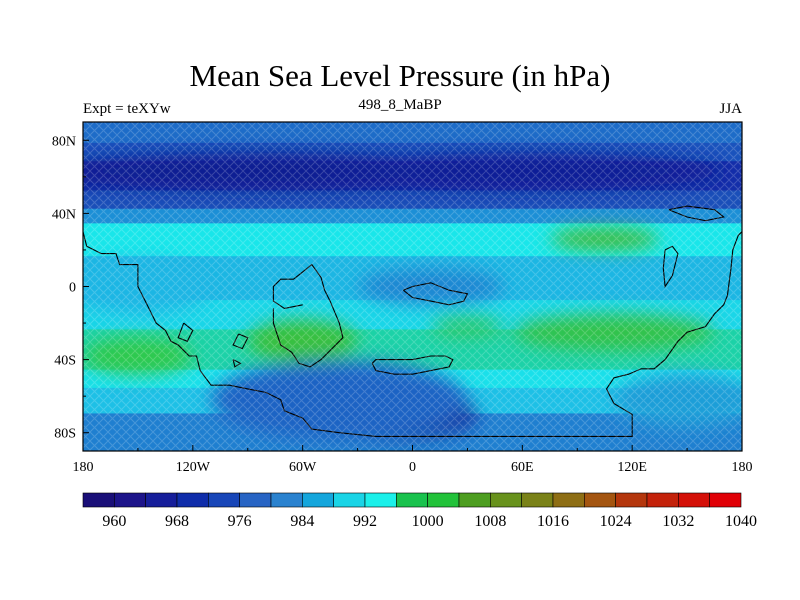 This screenshot has width=800, height=600. I want to click on y-tick-label: 80S, so click(65, 434).